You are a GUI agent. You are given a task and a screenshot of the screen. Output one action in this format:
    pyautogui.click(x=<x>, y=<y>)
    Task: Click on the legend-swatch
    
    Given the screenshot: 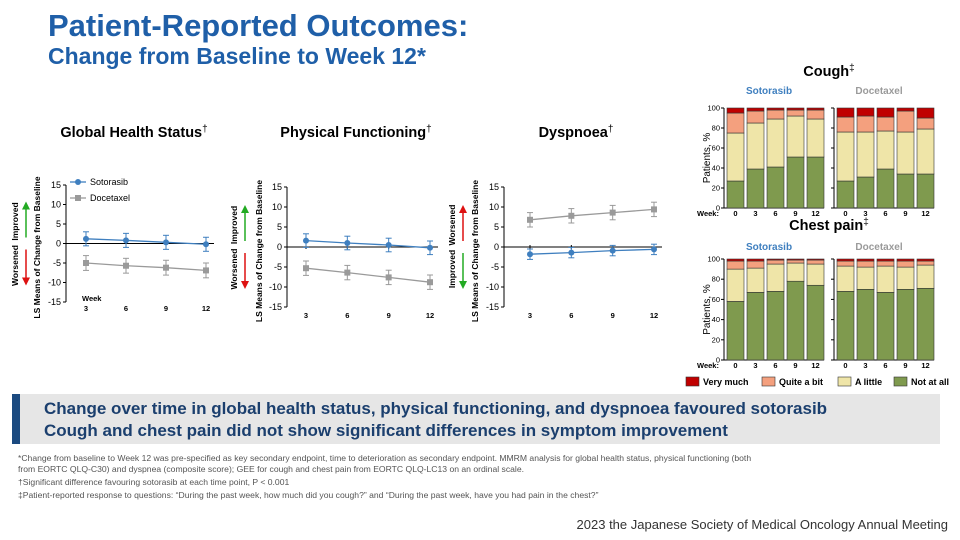 What is the action you would take?
    pyautogui.click(x=900, y=381)
    